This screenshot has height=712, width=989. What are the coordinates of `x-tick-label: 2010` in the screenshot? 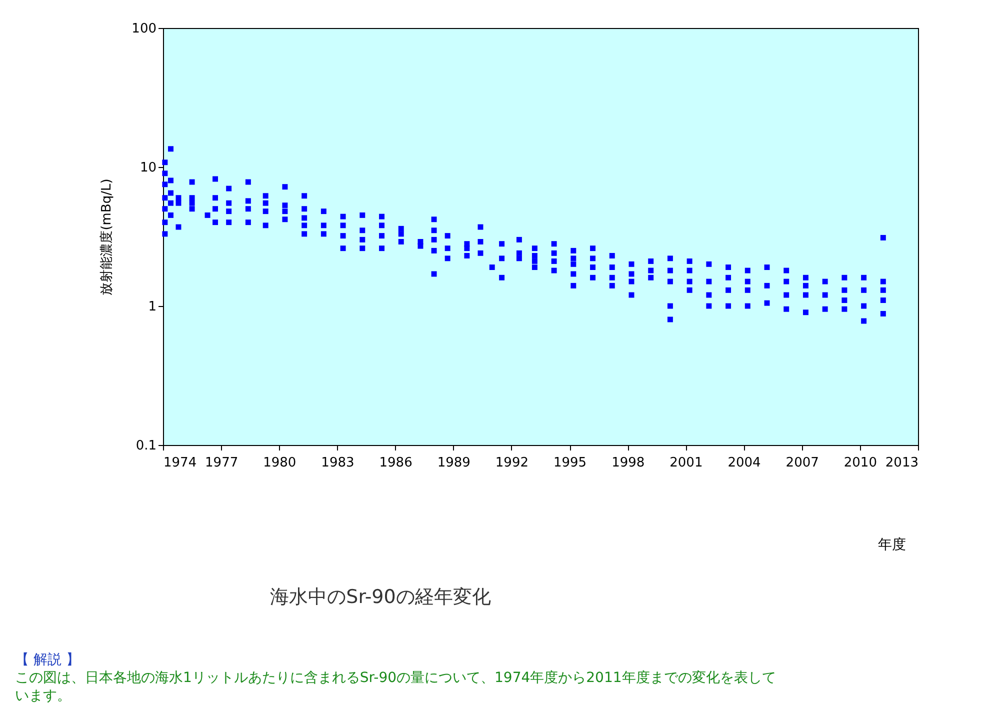 It's located at (860, 463).